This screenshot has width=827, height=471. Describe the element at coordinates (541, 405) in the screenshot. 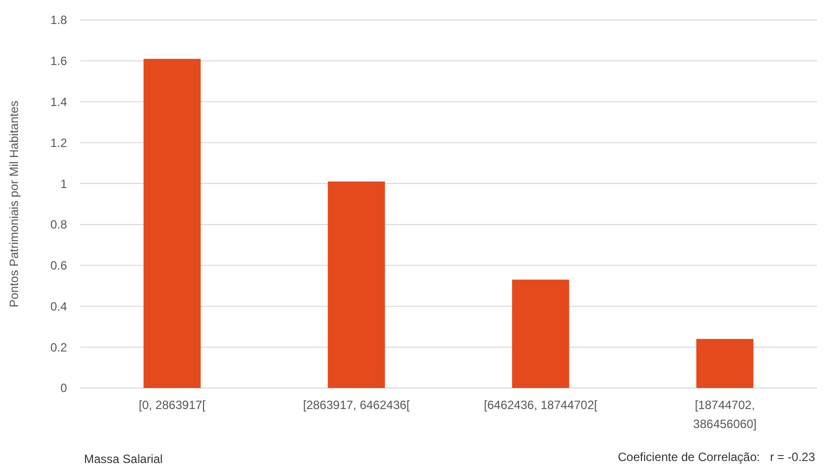

I see `x-tick-label: [6462436, 18744702[` at that location.